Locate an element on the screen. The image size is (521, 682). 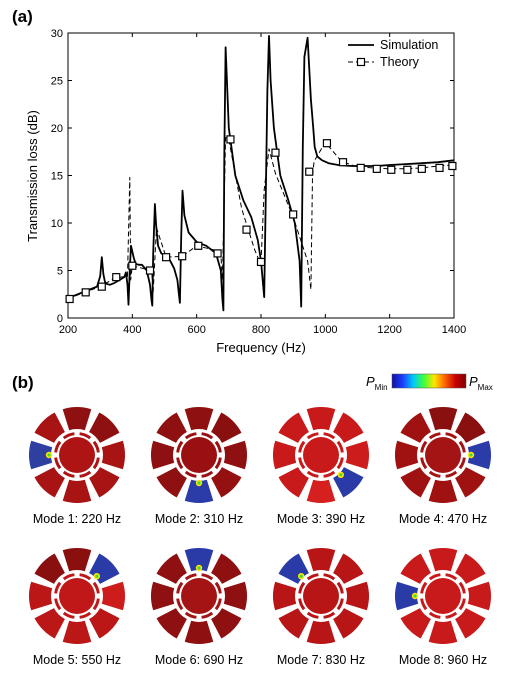
mode-shape-8: Mode 8: 960 Hz is located at coordinates (443, 607).